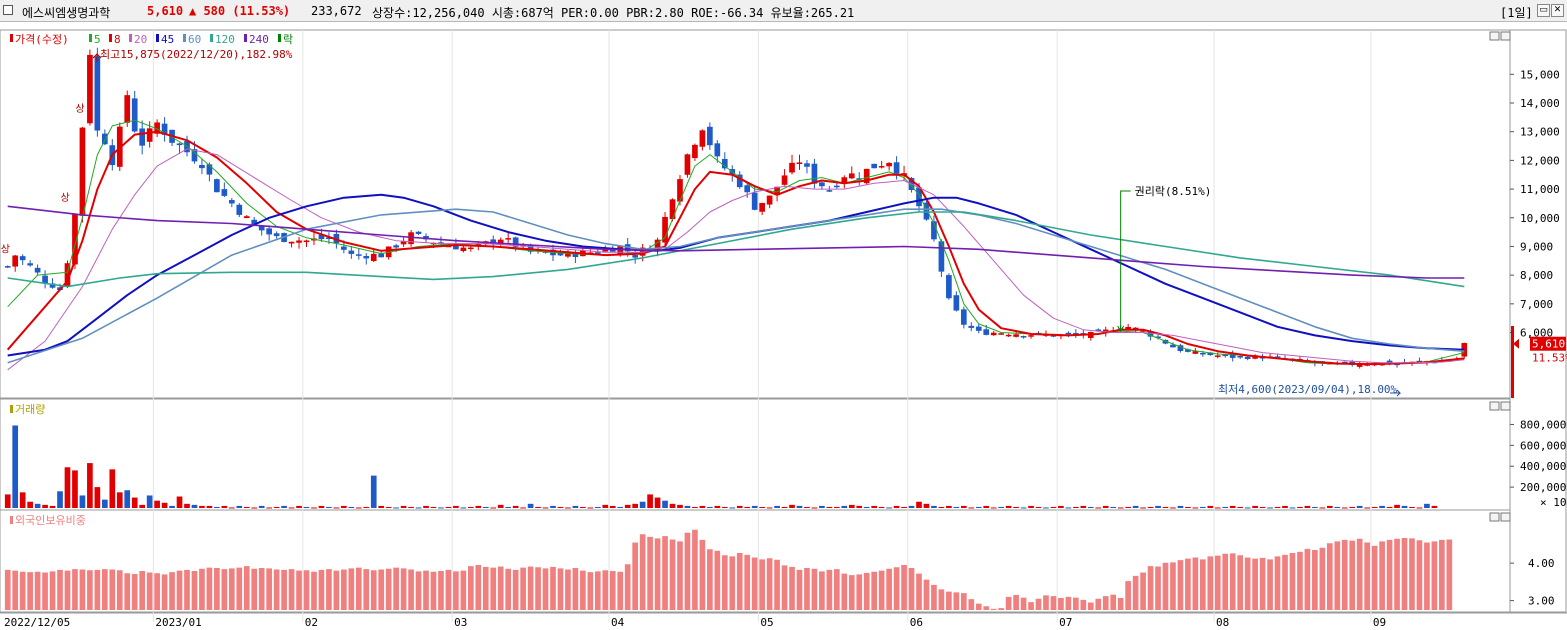 Image resolution: width=1567 pixels, height=630 pixels. Describe the element at coordinates (1505, 517) in the screenshot. I see `foreign-maximize-icon` at that location.